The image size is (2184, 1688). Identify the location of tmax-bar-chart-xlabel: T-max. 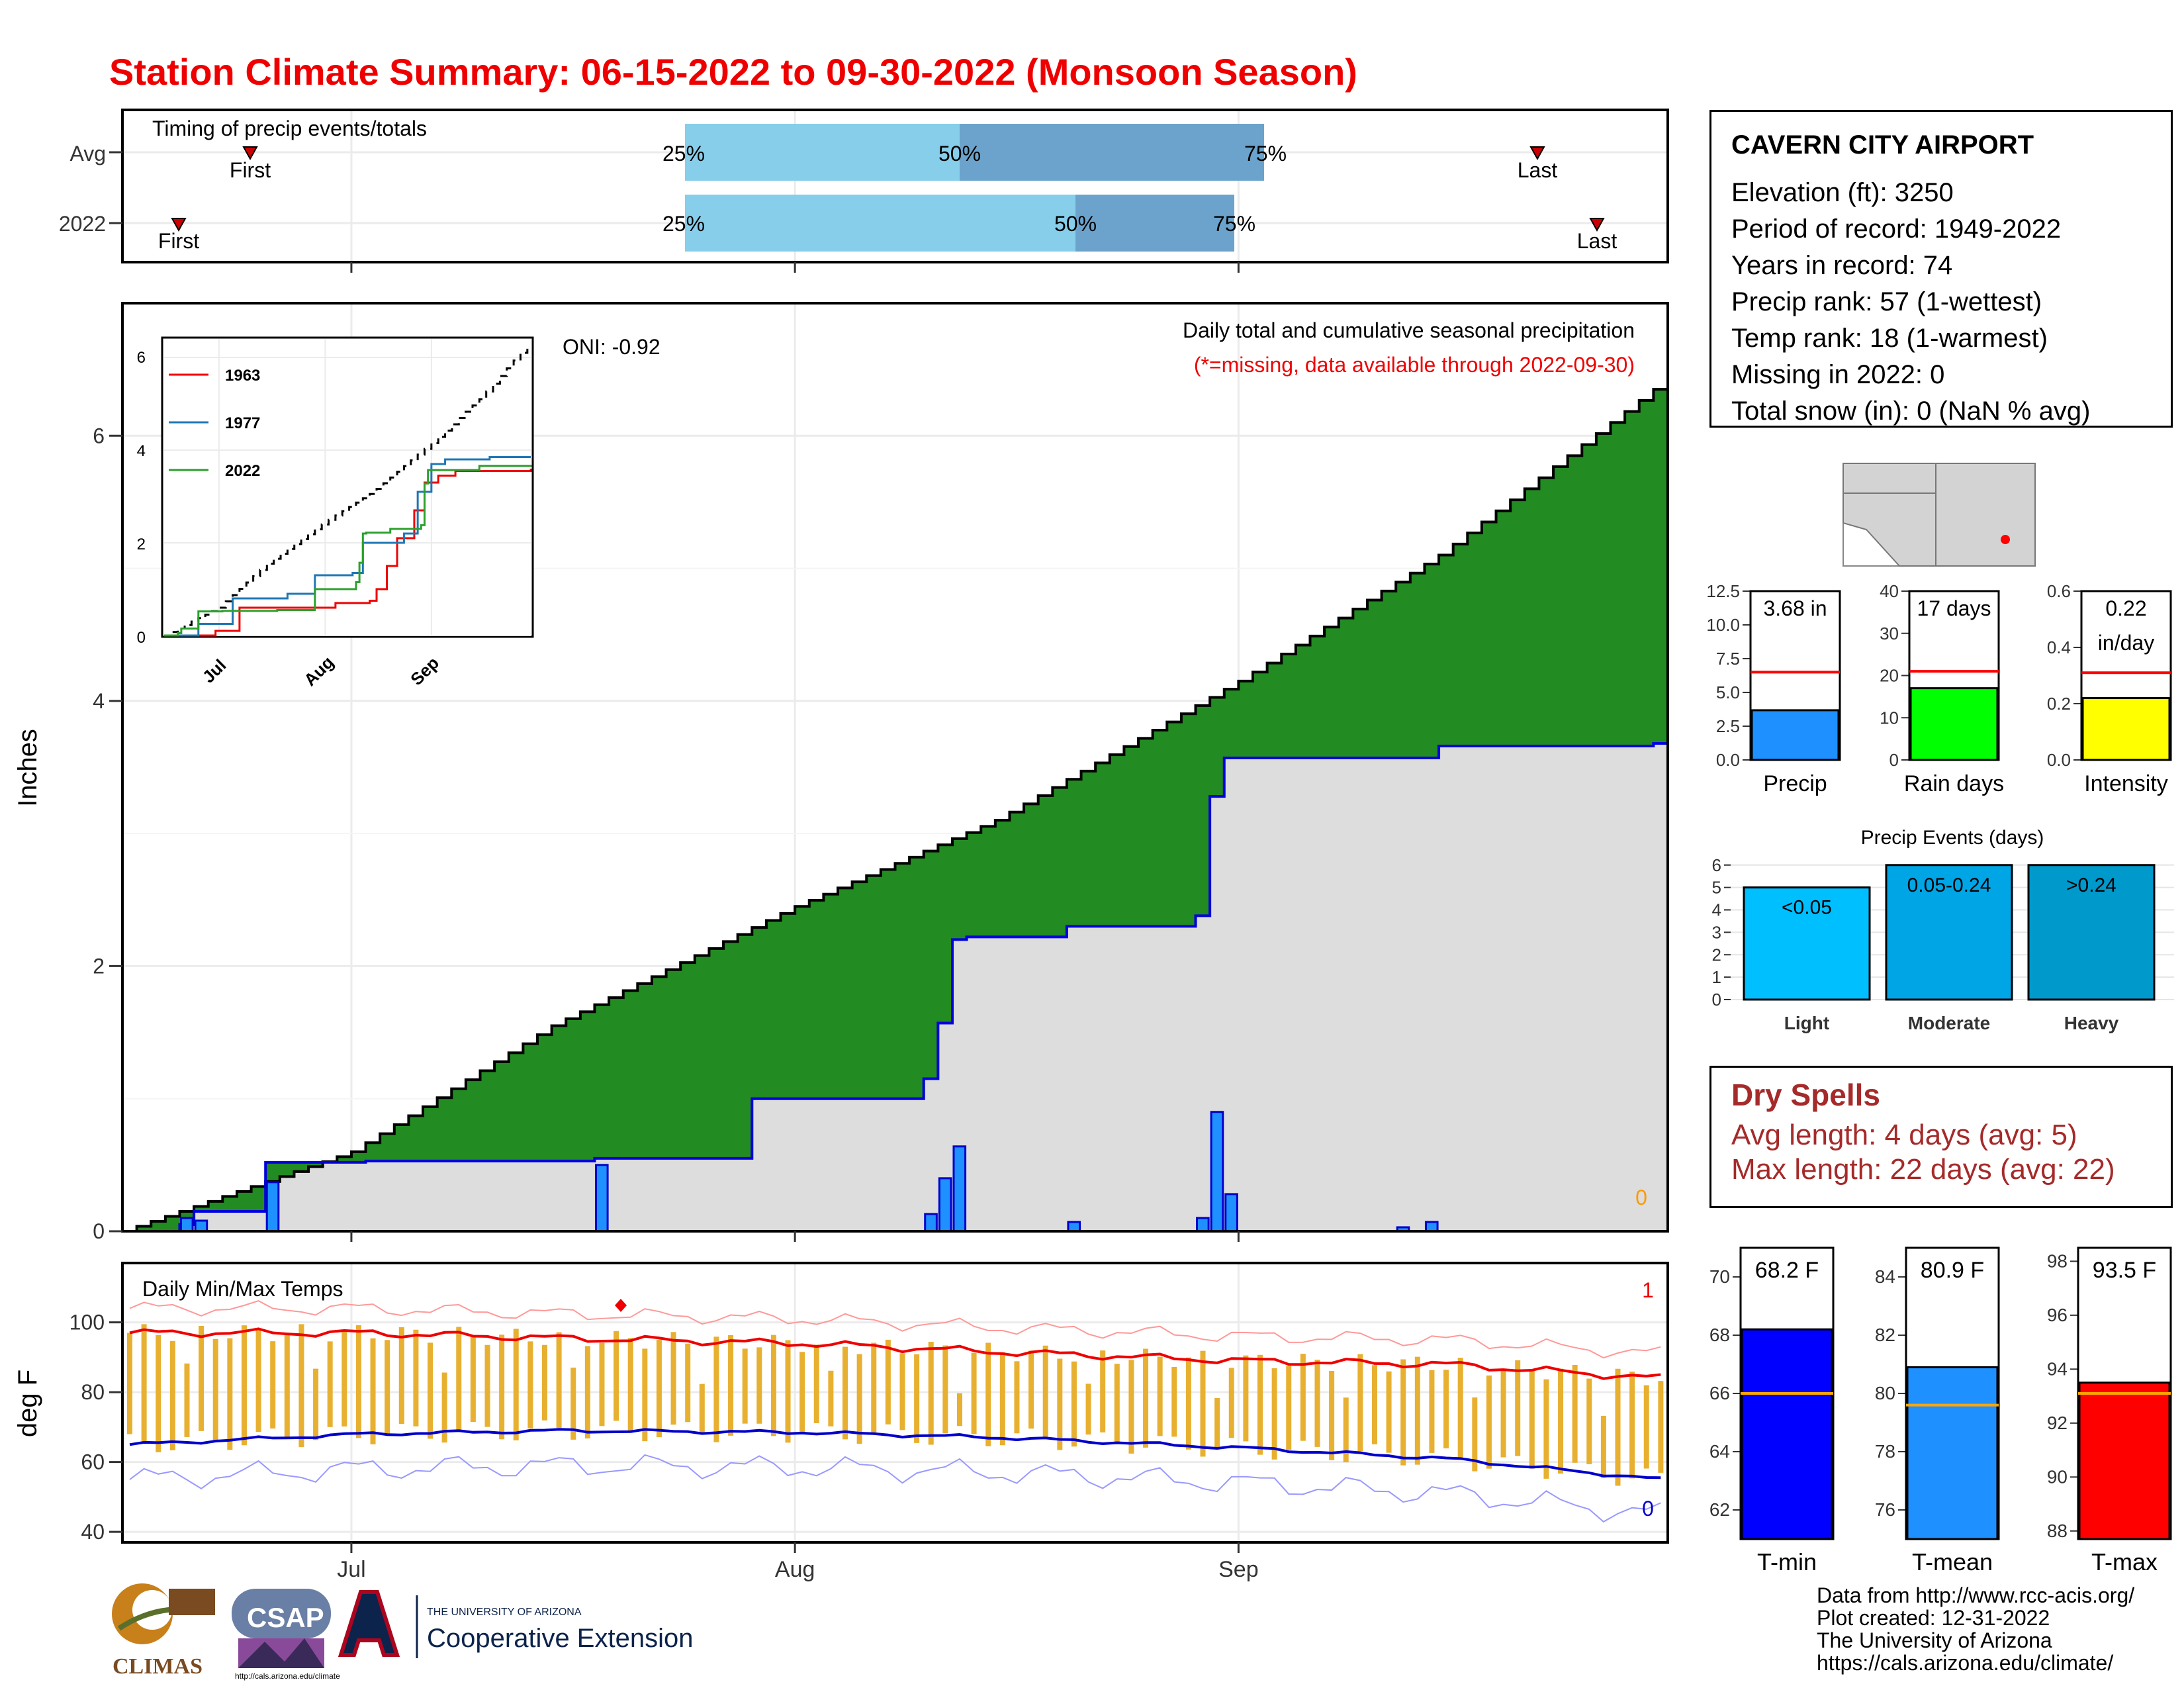
(2124, 1561).